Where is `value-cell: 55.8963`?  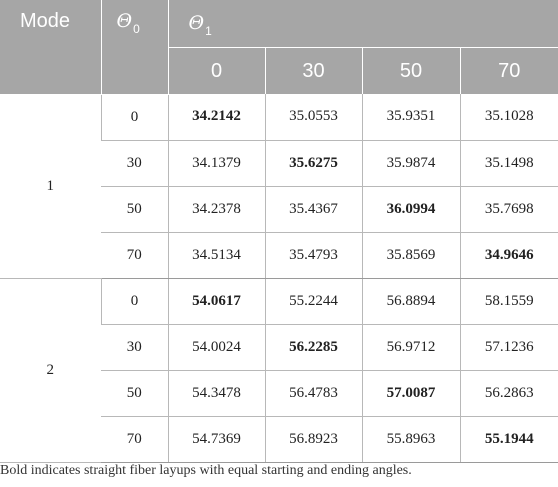 value-cell: 55.8963 is located at coordinates (410, 439).